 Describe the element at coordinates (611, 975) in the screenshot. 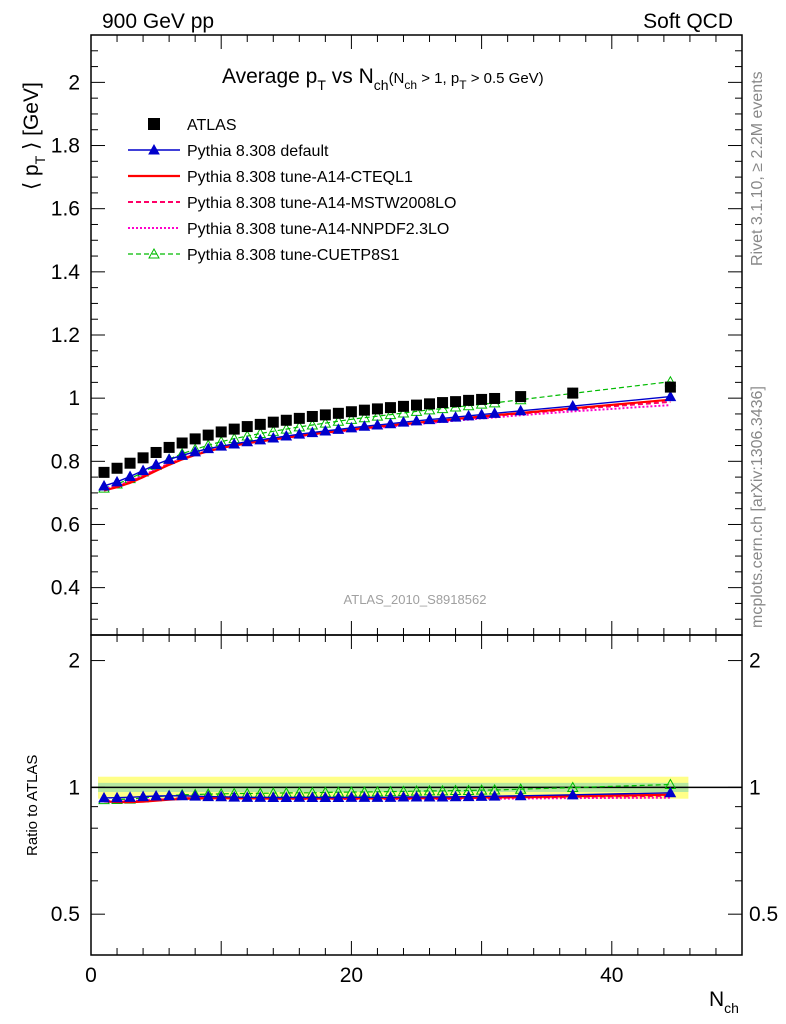

I see `x-tick-label: 40` at that location.